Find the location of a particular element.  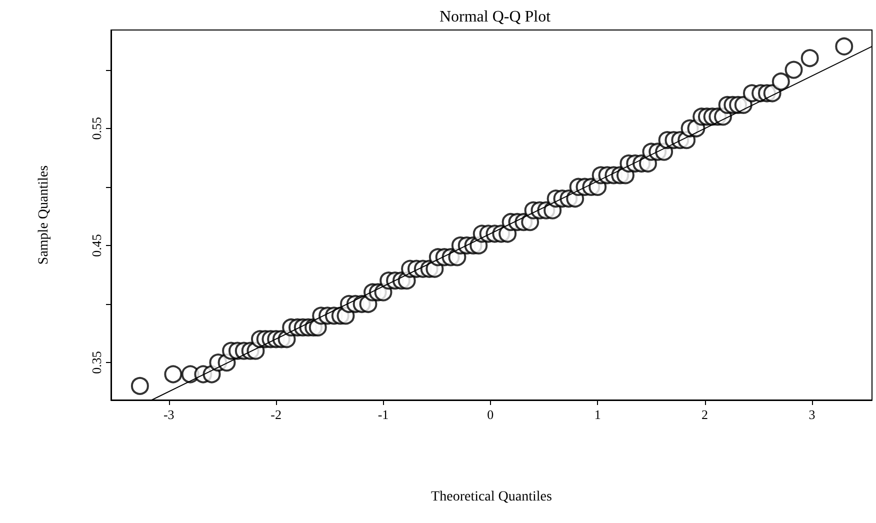

y-tick-label: 0.35 is located at coordinates (96, 362).